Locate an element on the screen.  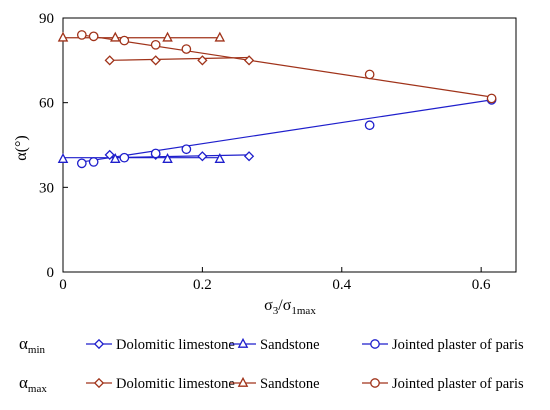
x-axis-title-sub: 3 is located at coordinates (276, 311).